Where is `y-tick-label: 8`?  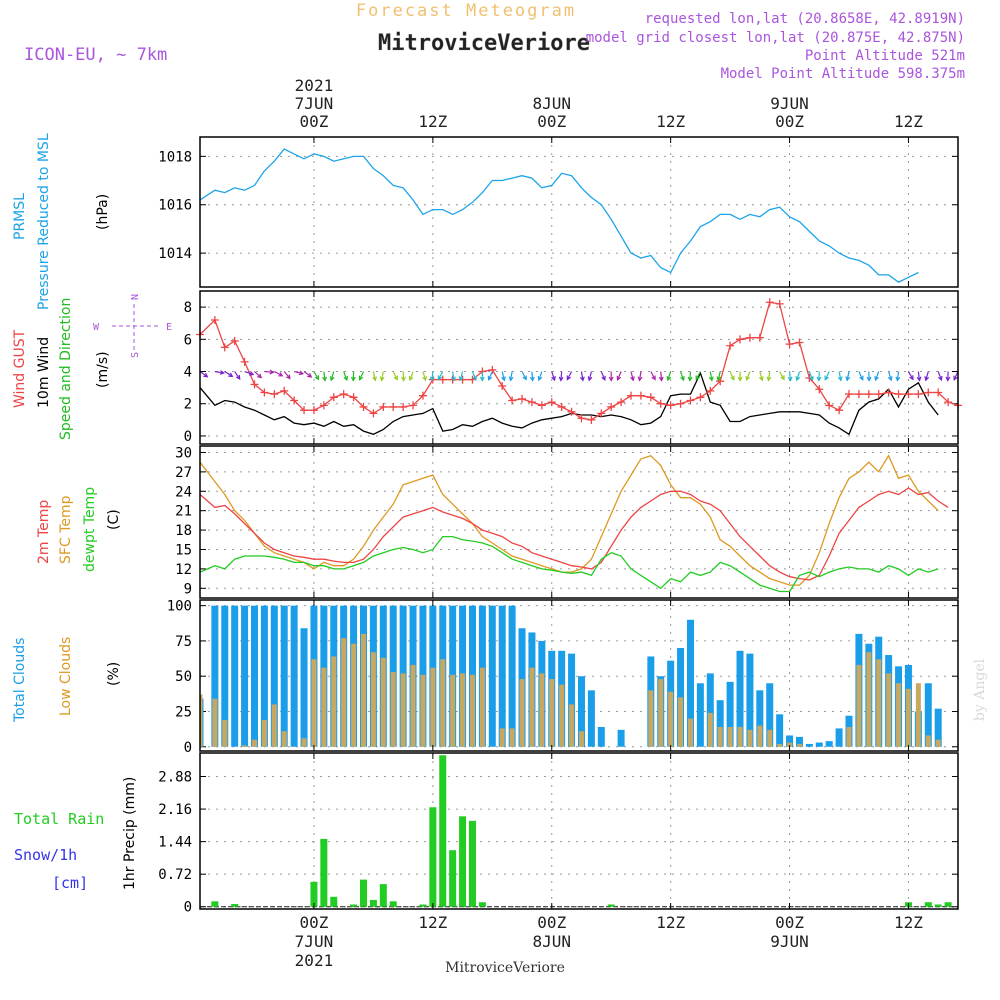
y-tick-label: 8 is located at coordinates (188, 308).